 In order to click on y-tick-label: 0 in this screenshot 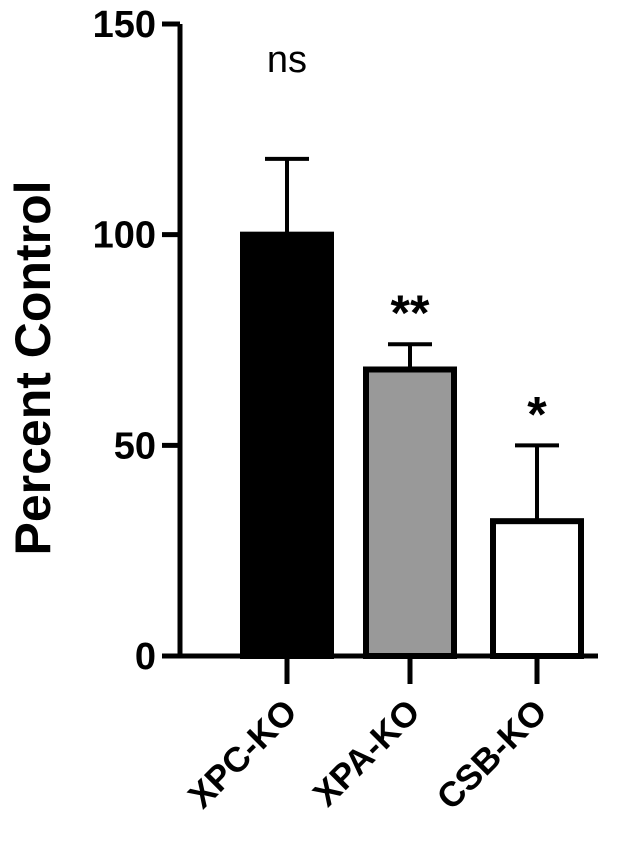, I will do `click(145, 657)`.